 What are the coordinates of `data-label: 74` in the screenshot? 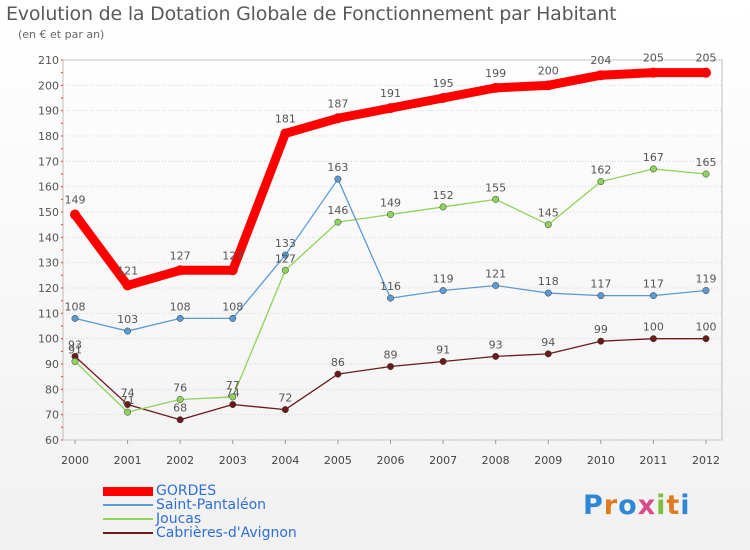 It's located at (233, 393).